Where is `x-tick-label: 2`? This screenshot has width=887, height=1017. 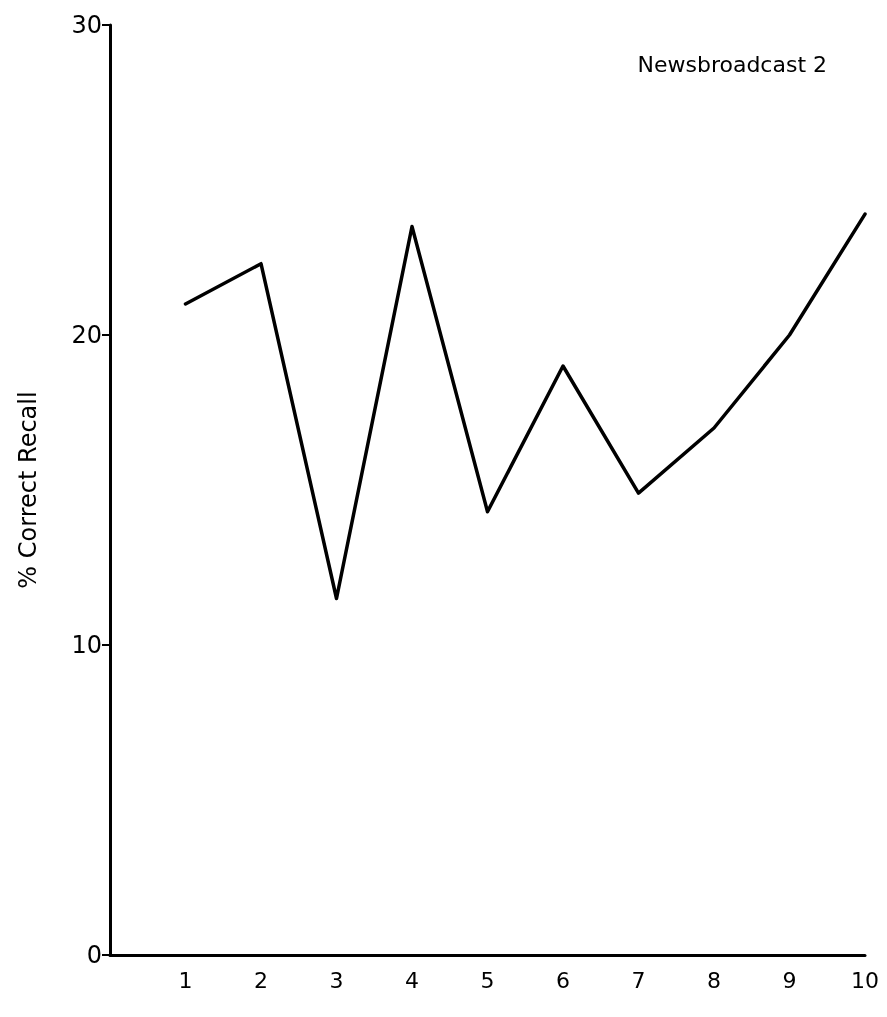
x-tick-label: 2 is located at coordinates (261, 980).